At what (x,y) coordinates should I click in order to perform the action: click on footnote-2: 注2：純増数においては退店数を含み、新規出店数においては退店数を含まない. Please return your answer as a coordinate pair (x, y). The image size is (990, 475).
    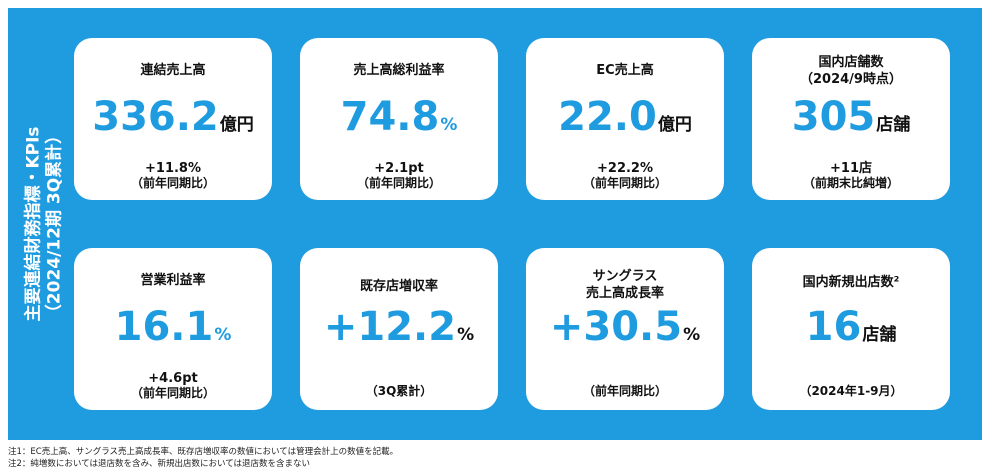
    Looking at the image, I should click on (159, 464).